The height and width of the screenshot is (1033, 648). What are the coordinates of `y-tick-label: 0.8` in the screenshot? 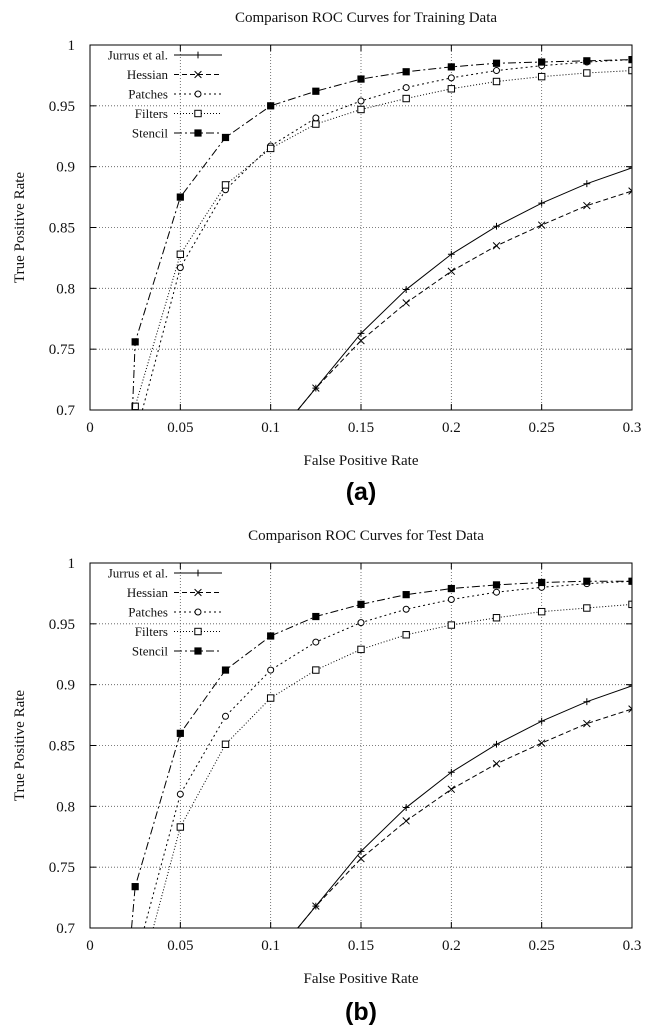 It's located at (65, 289).